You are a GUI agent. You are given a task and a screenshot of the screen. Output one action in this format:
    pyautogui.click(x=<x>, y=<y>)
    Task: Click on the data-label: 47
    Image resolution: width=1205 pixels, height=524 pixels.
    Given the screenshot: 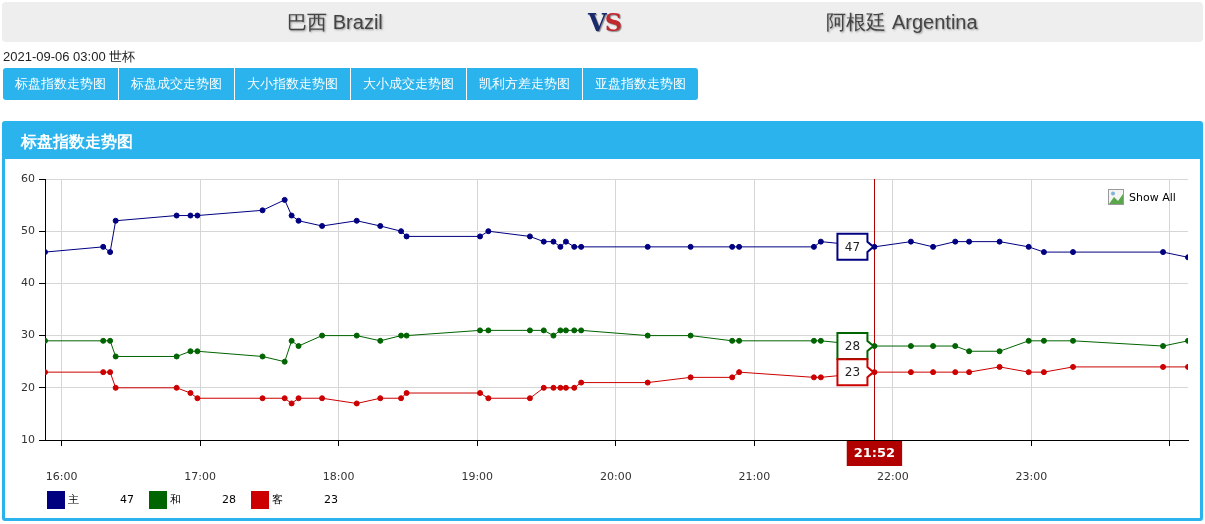 What is the action you would take?
    pyautogui.click(x=852, y=246)
    